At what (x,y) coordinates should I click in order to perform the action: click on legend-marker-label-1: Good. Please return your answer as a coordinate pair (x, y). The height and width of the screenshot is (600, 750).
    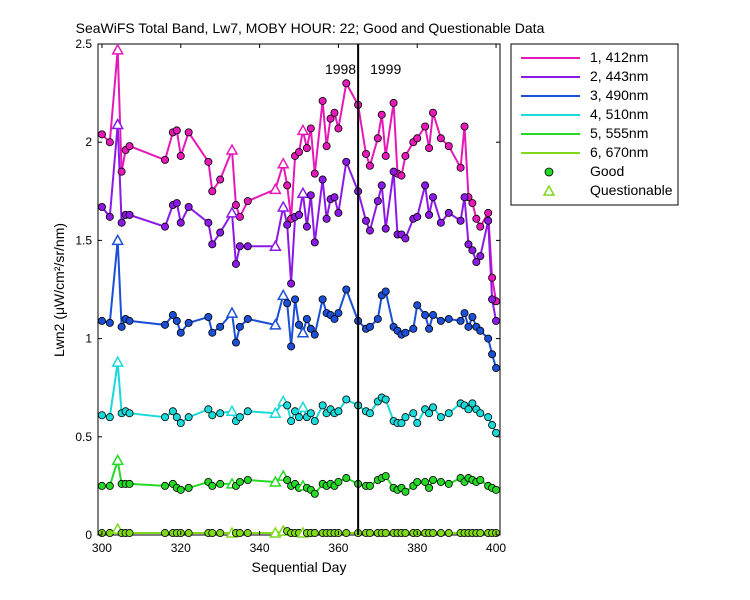
    Looking at the image, I should click on (607, 171).